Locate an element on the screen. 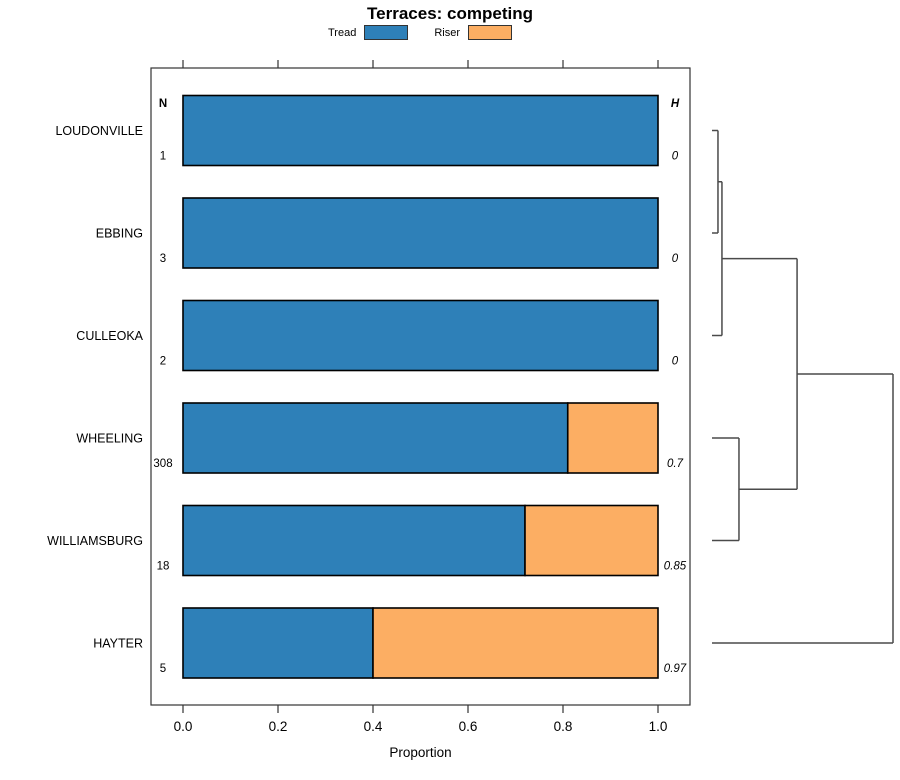  row-label: WILLIAMSBURG is located at coordinates (95, 541).